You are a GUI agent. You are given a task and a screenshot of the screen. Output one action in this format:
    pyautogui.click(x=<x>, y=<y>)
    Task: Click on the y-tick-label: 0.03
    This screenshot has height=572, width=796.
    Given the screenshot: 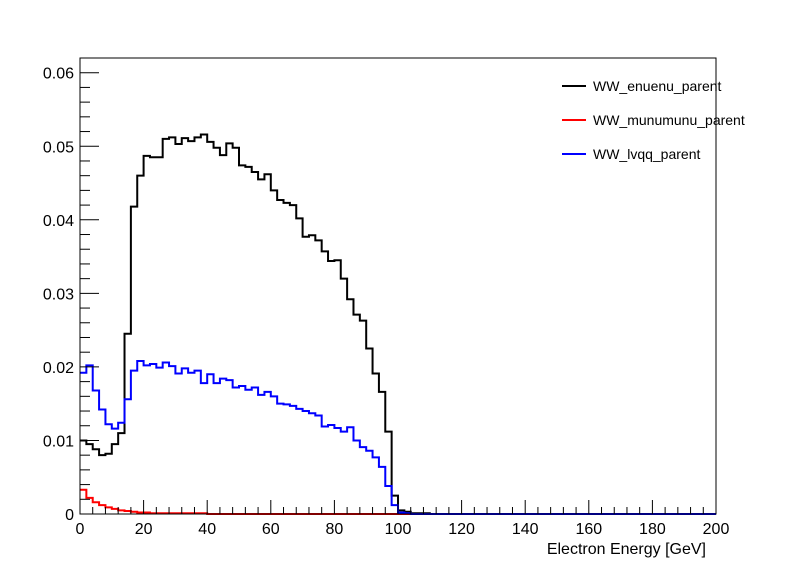 What is the action you would take?
    pyautogui.click(x=58, y=294)
    